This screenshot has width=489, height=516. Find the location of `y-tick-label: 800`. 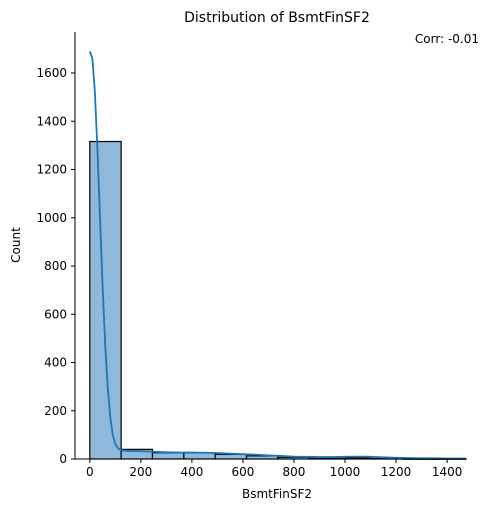

y-tick-label: 800 is located at coordinates (55, 266).